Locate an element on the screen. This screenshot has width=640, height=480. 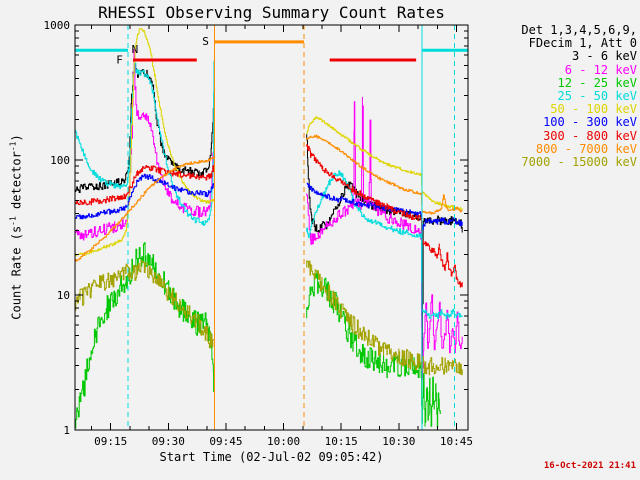
y-tick-label: 100 is located at coordinates (60, 160).